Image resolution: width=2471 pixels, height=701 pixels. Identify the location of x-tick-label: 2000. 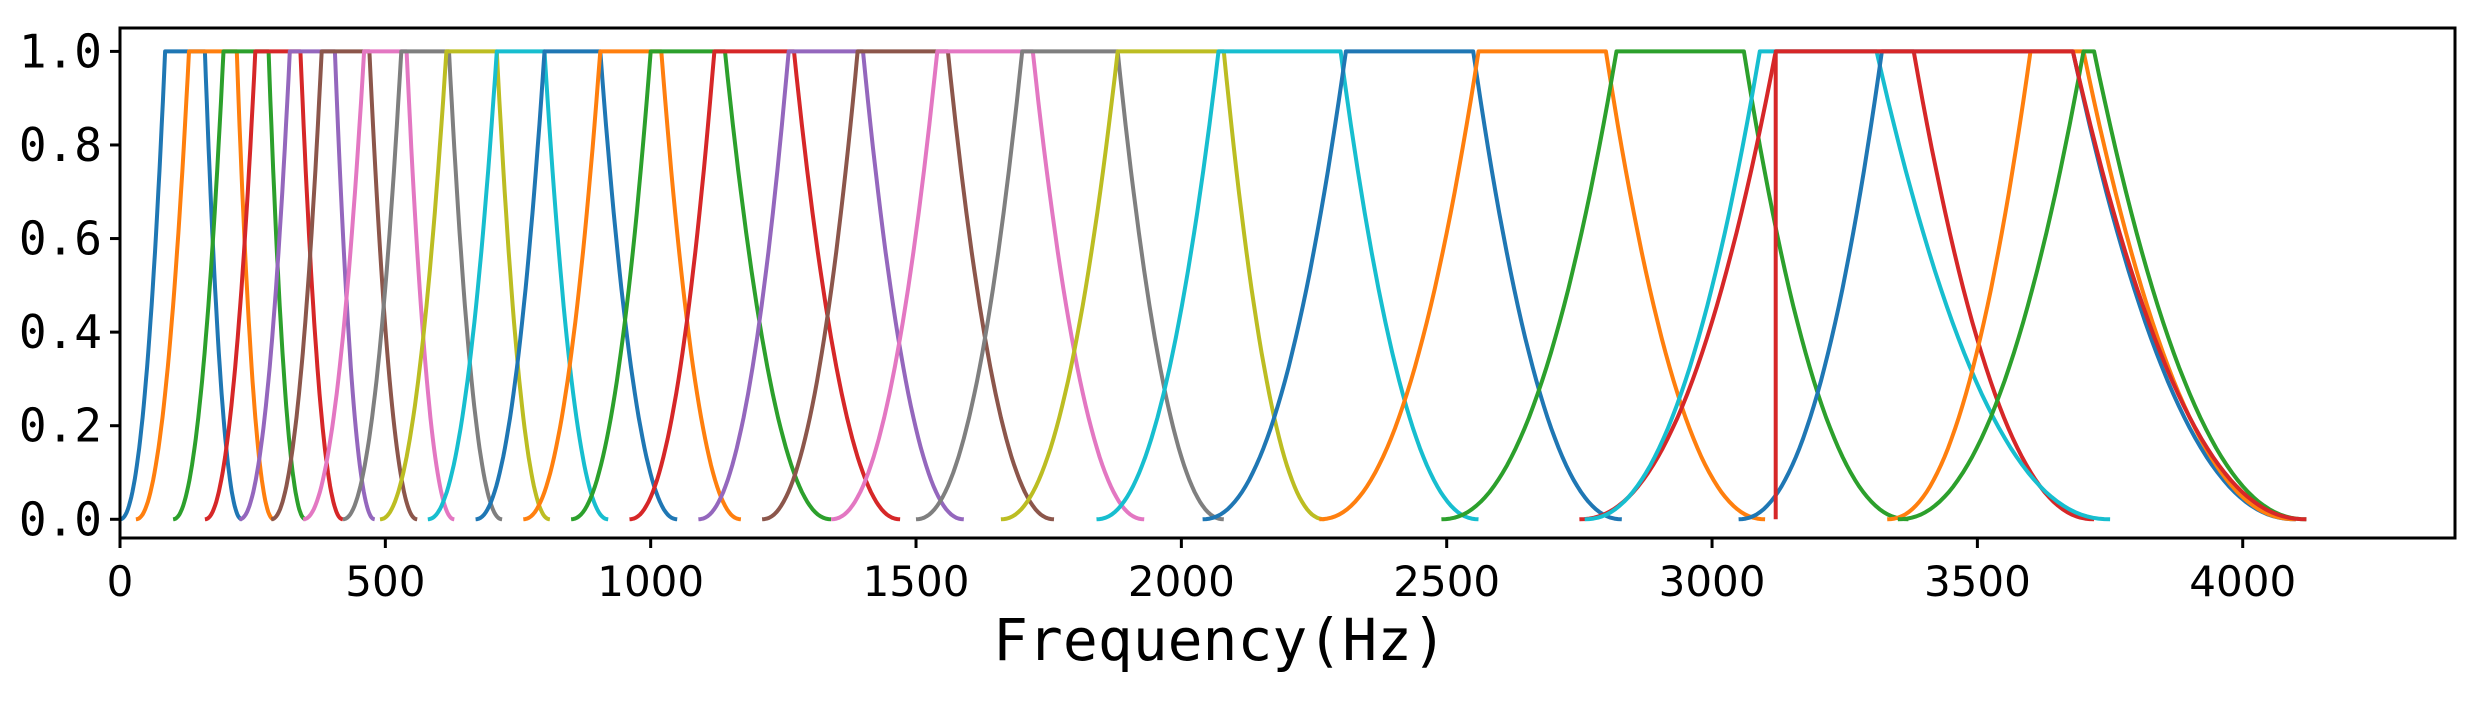
(1181, 581).